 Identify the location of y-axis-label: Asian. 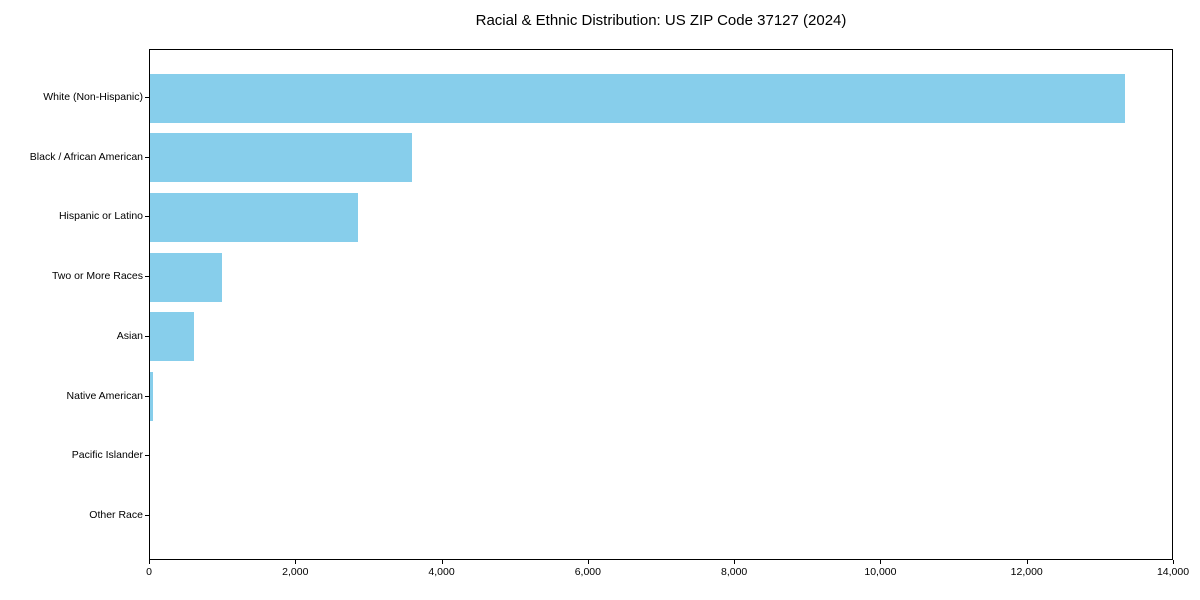
(129, 335).